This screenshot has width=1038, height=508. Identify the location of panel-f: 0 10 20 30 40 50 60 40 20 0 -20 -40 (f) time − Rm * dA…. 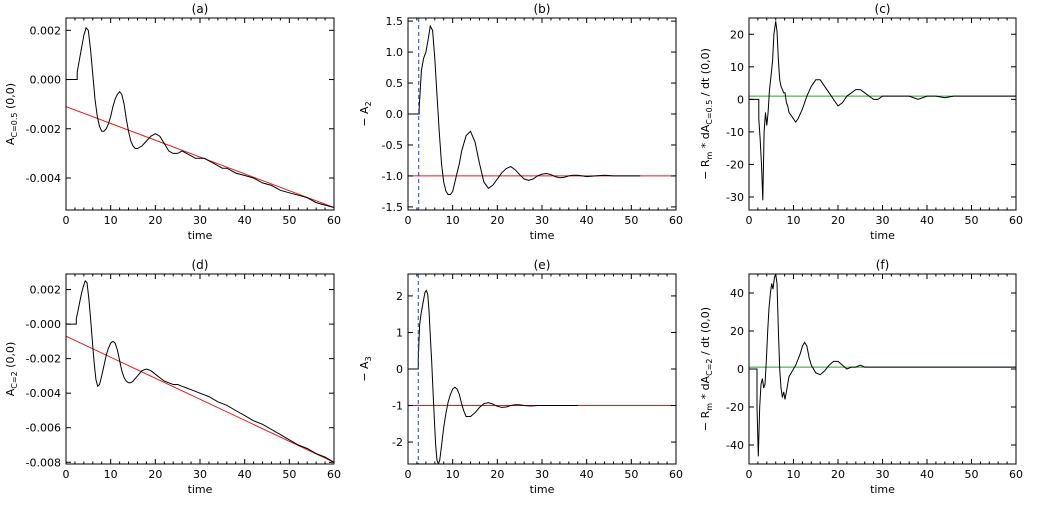
(861, 377).